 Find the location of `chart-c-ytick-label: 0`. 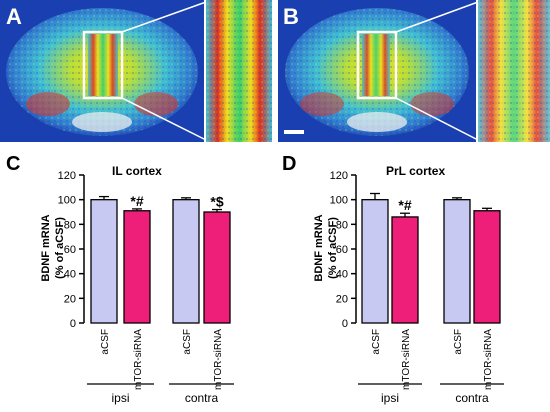

chart-c-ytick-label: 0 is located at coordinates (73, 324).